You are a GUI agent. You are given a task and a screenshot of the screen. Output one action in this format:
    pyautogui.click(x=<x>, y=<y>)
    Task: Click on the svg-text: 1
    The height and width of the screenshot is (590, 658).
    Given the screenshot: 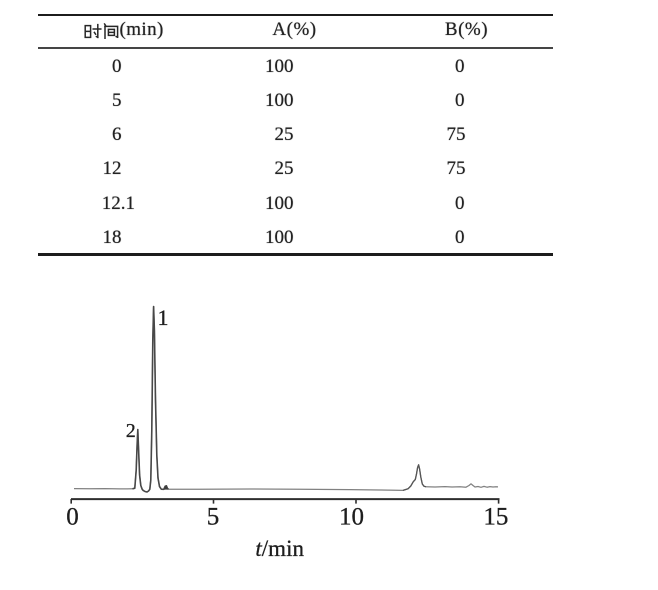 What is the action you would take?
    pyautogui.click(x=163, y=317)
    